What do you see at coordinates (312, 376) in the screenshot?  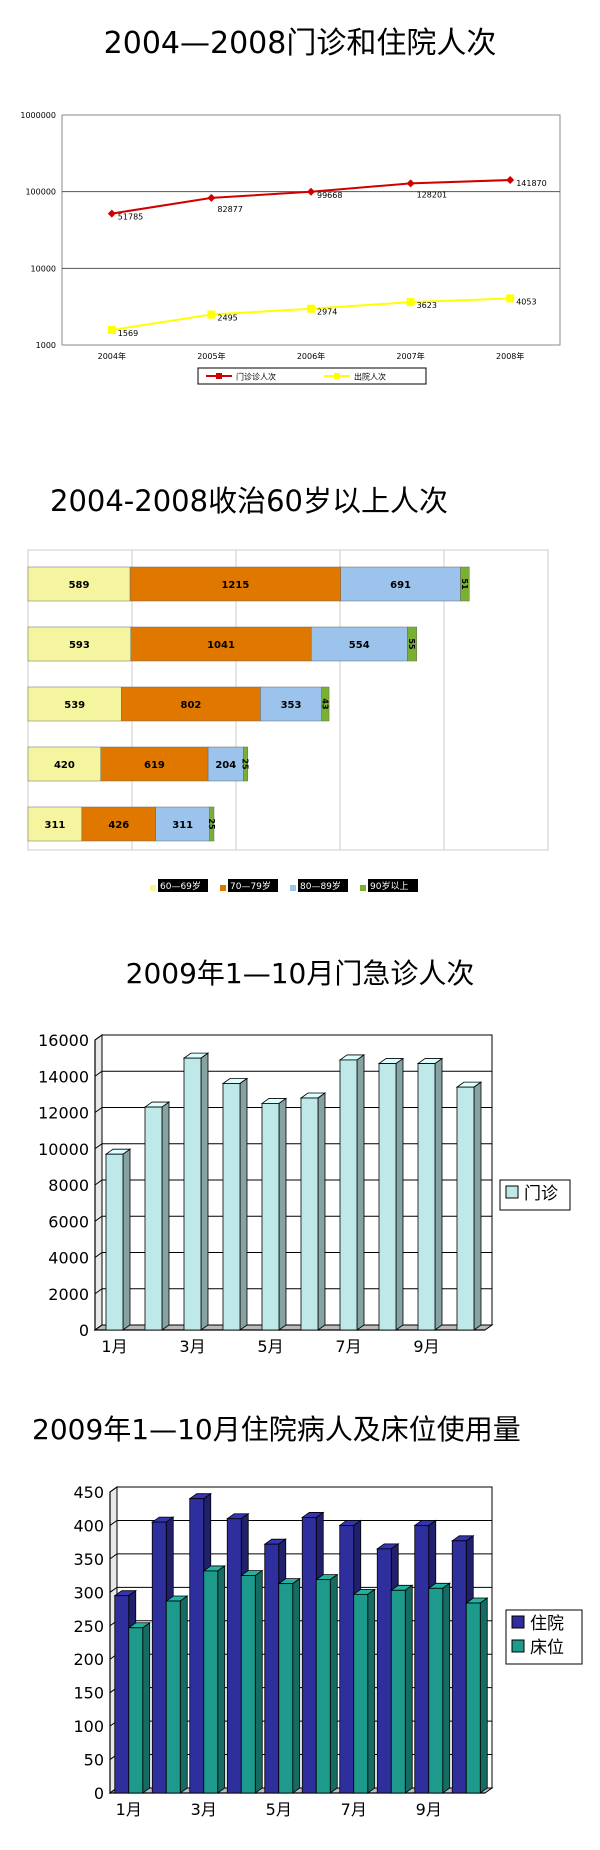 I see `legend-box` at bounding box center [312, 376].